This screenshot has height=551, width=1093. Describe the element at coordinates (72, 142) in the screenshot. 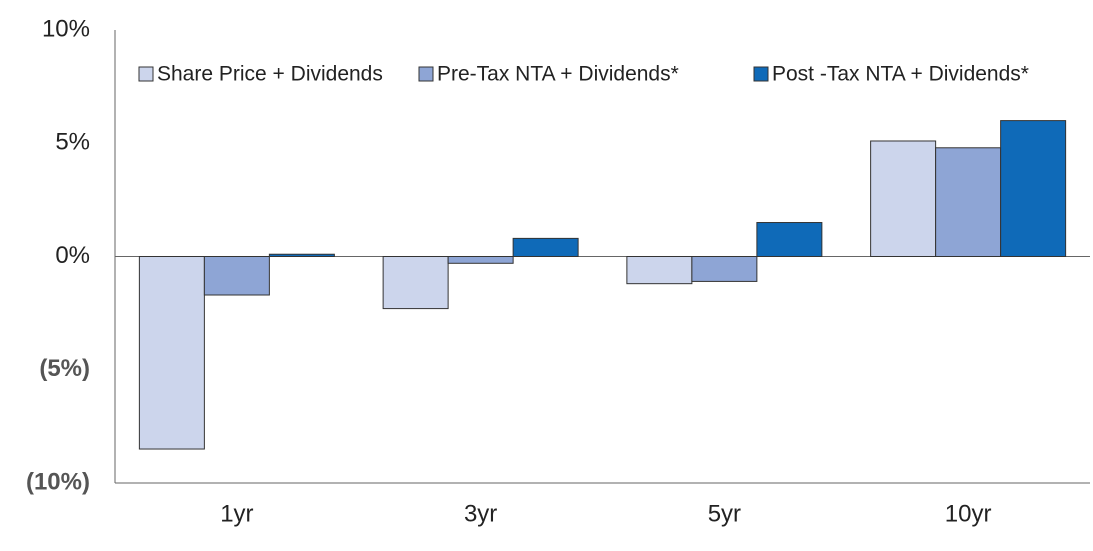

I see `y-tick-label: 5%` at that location.